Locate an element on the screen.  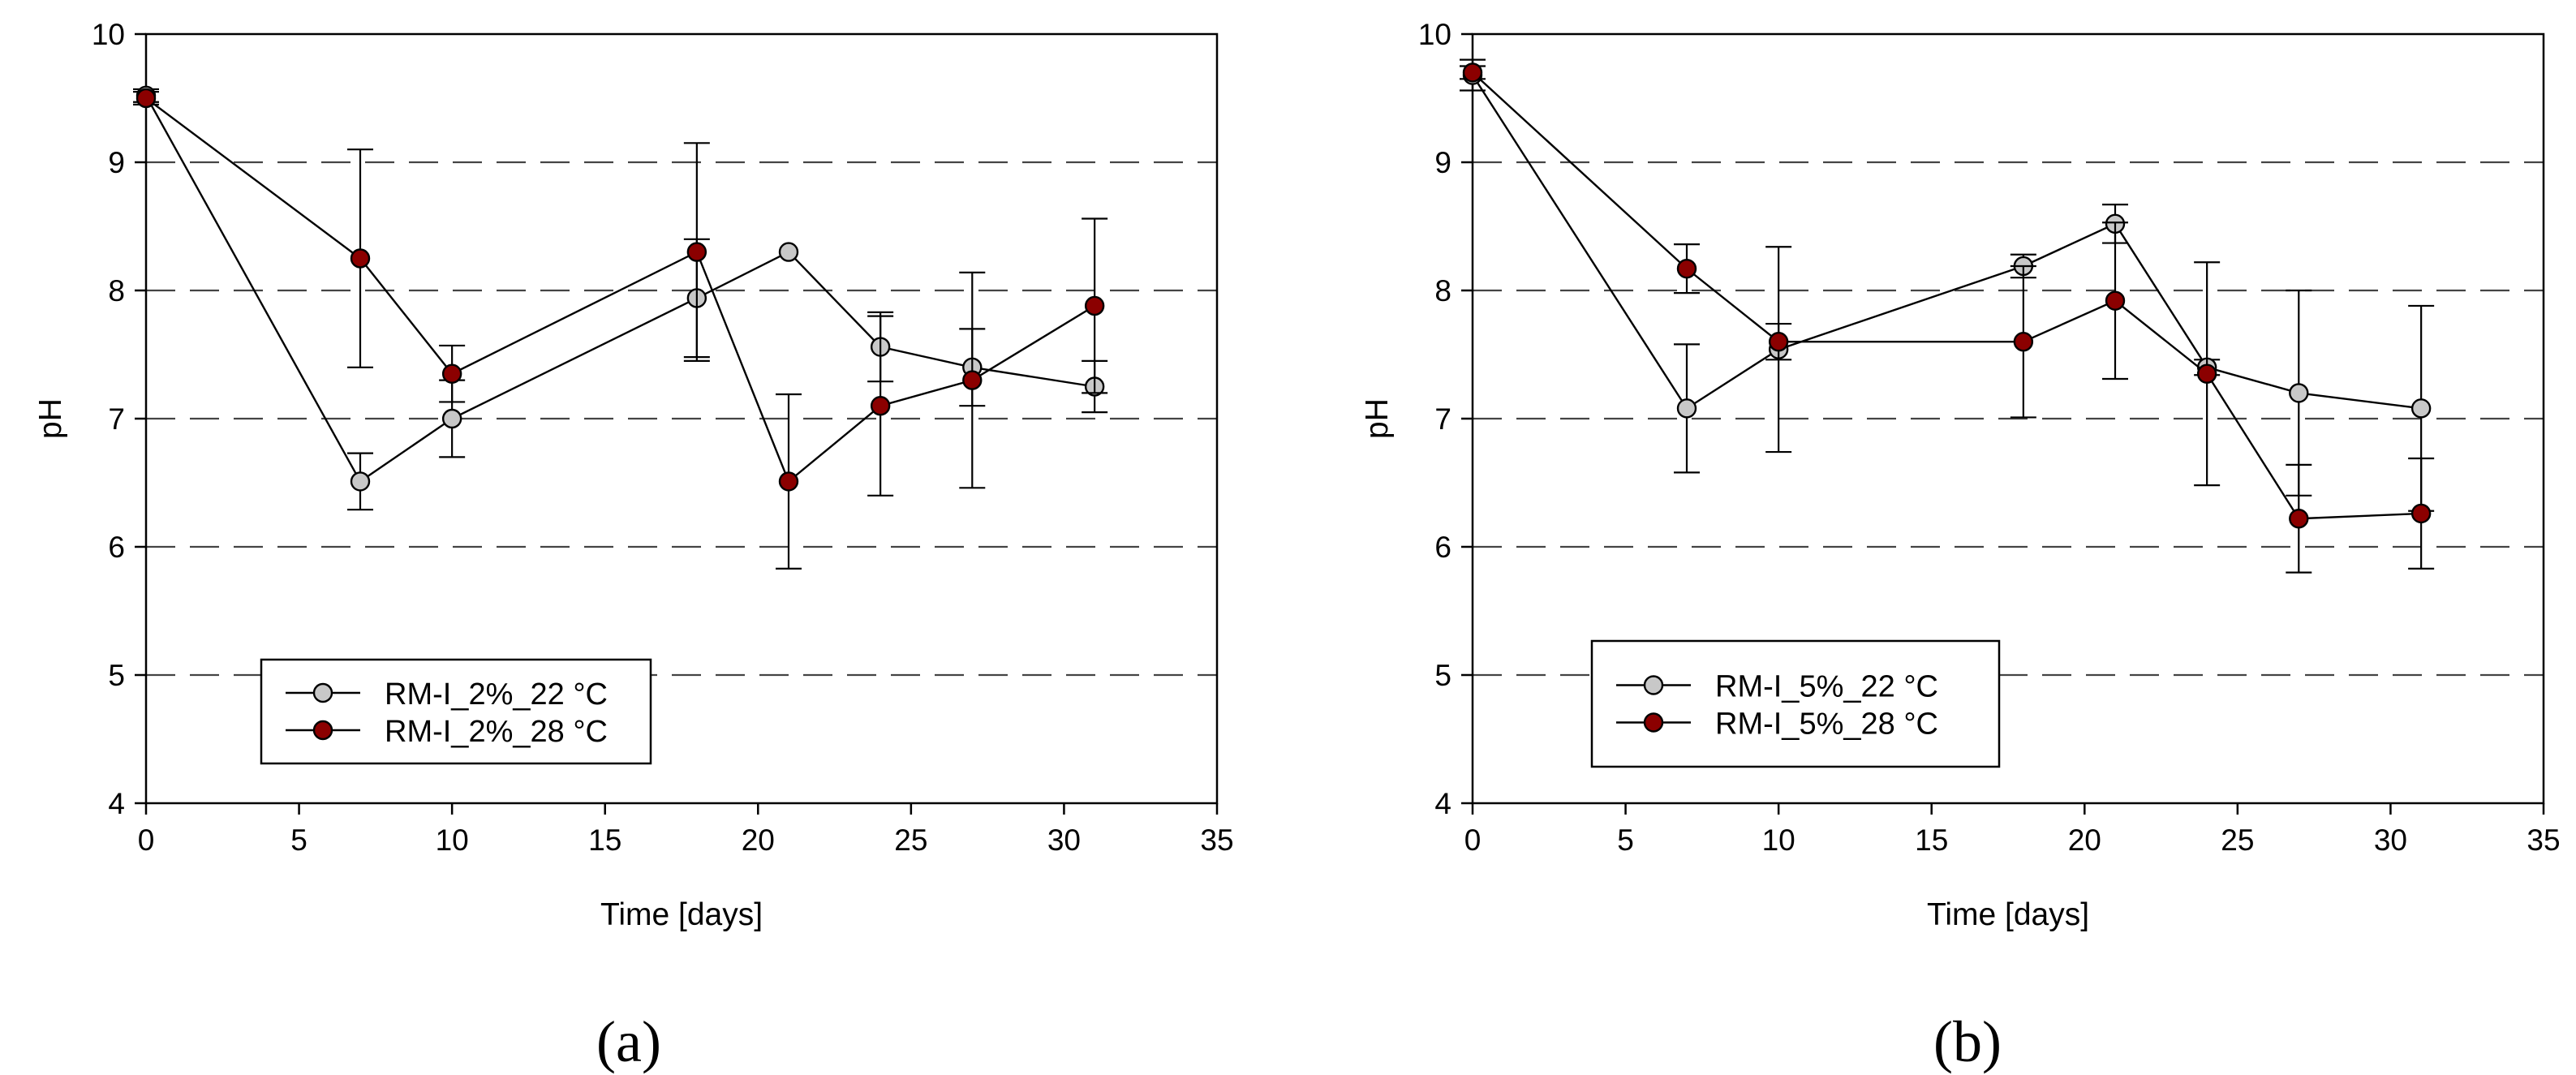
legend: RM-I_5%_22 °CRM-I_5%_28 °C is located at coordinates (1795, 703).